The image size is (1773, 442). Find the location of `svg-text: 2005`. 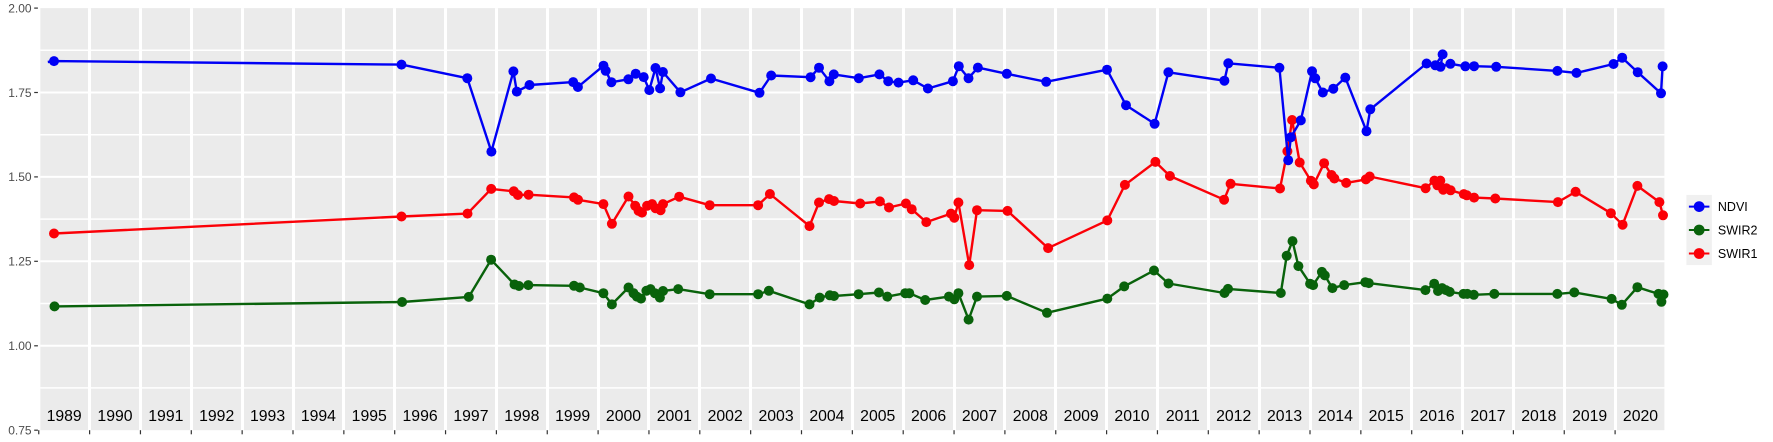

svg-text: 2005 is located at coordinates (877, 416).